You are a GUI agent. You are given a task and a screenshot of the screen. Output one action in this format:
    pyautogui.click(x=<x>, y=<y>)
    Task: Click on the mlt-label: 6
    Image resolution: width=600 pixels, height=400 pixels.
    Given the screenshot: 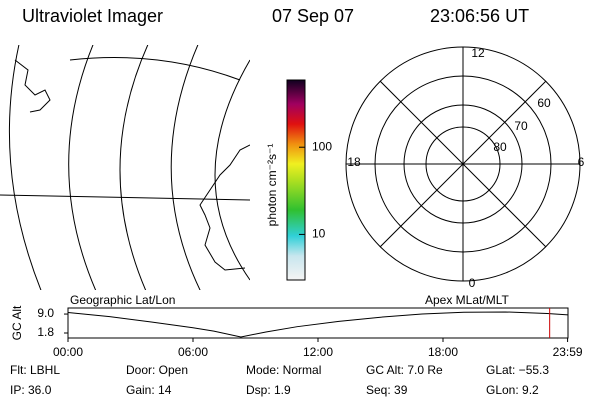 What is the action you would take?
    pyautogui.click(x=581, y=162)
    